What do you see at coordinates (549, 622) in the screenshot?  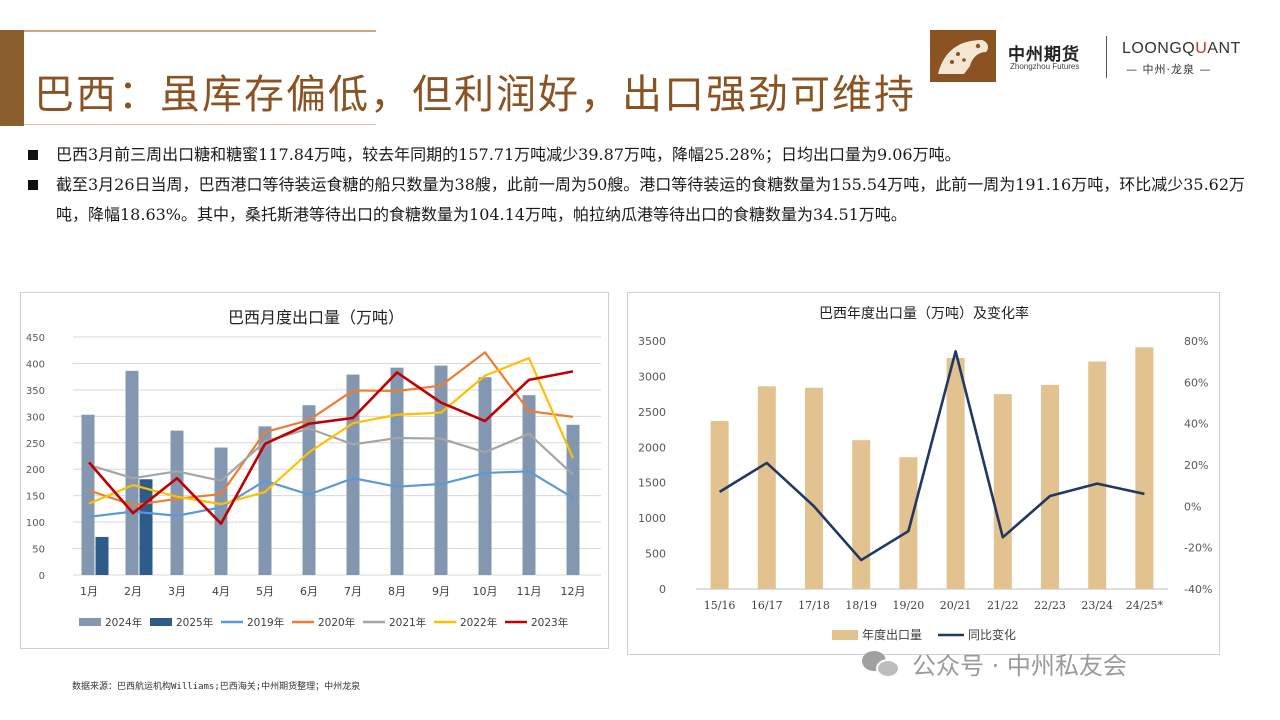 I see `legend-label: 2023年` at bounding box center [549, 622].